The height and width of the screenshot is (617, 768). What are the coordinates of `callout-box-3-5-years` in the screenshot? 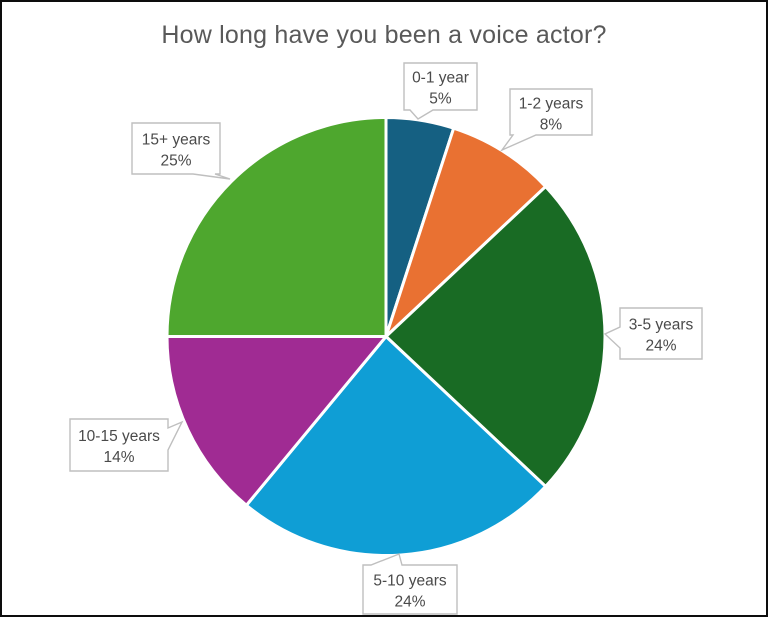 It's located at (653, 333).